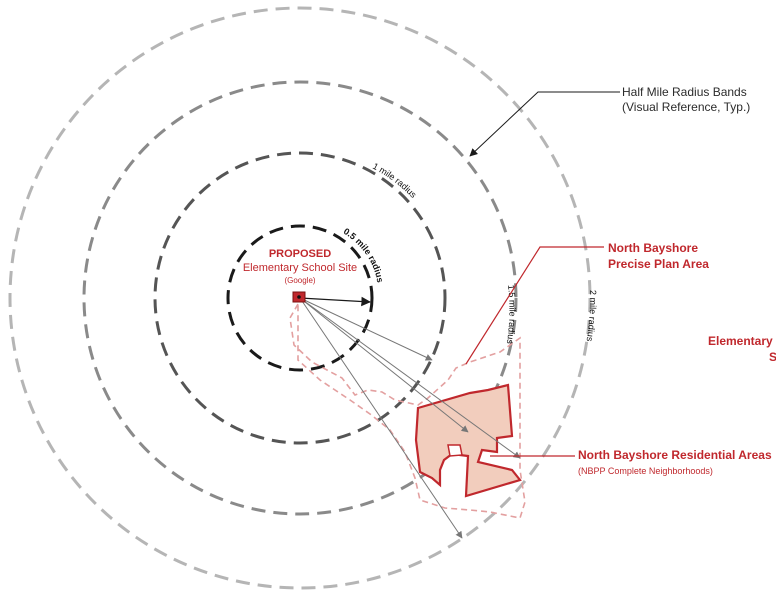 The image size is (776, 592). Describe the element at coordinates (740, 341) in the screenshot. I see `cutoff-label-line1: Elementary` at that location.